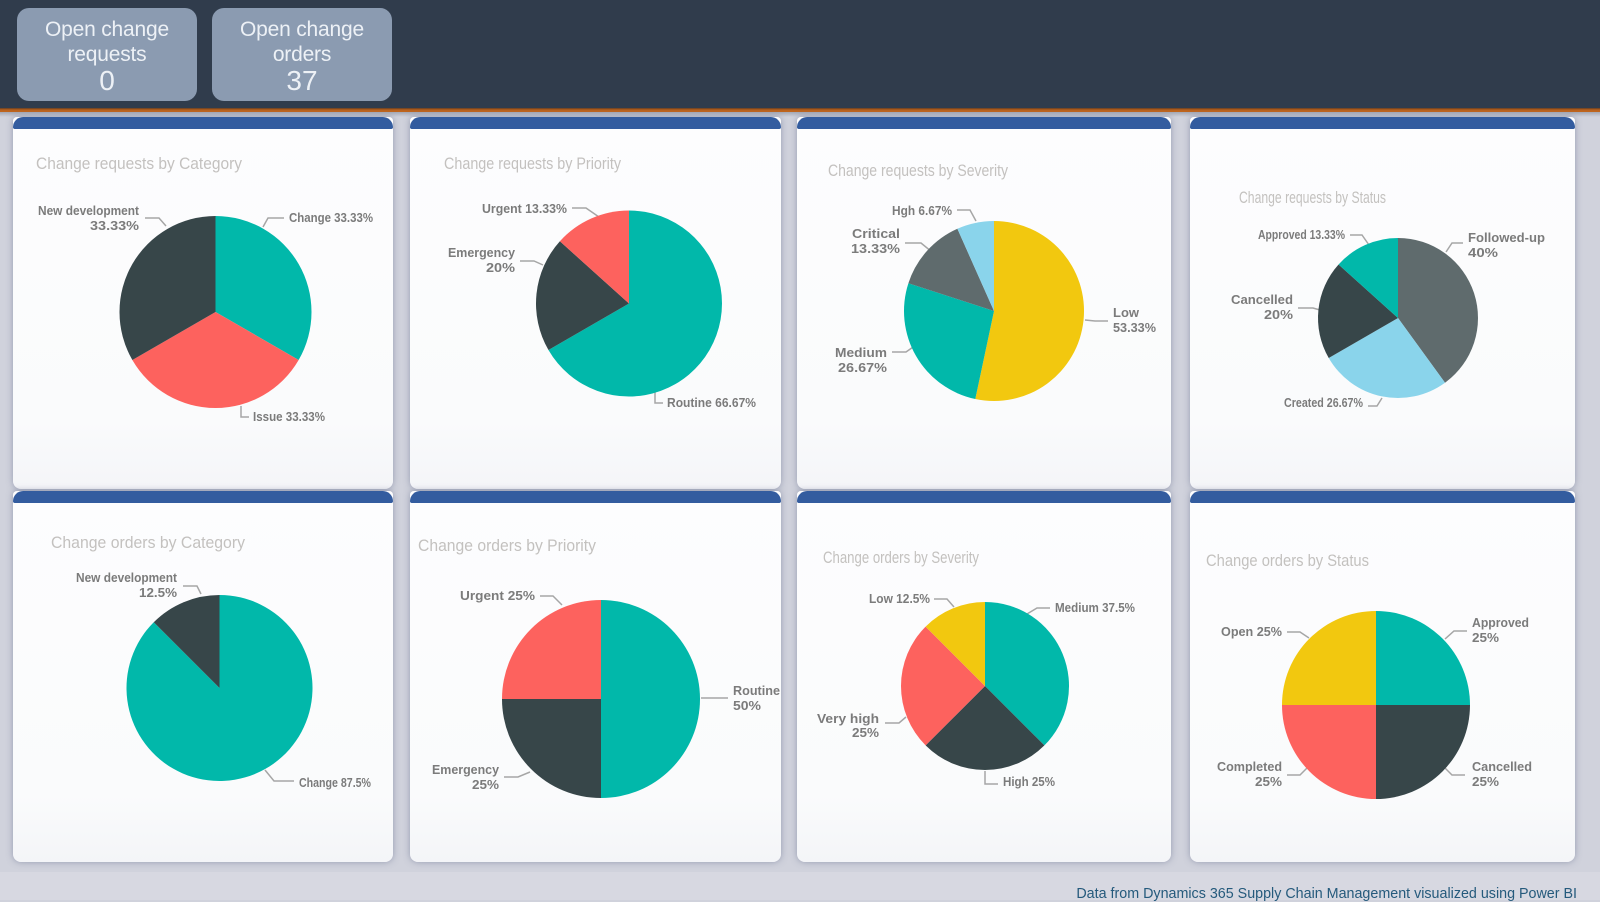  Describe the element at coordinates (922, 210) in the screenshot. I see `svg-text: Hgh 6.67%` at that location.